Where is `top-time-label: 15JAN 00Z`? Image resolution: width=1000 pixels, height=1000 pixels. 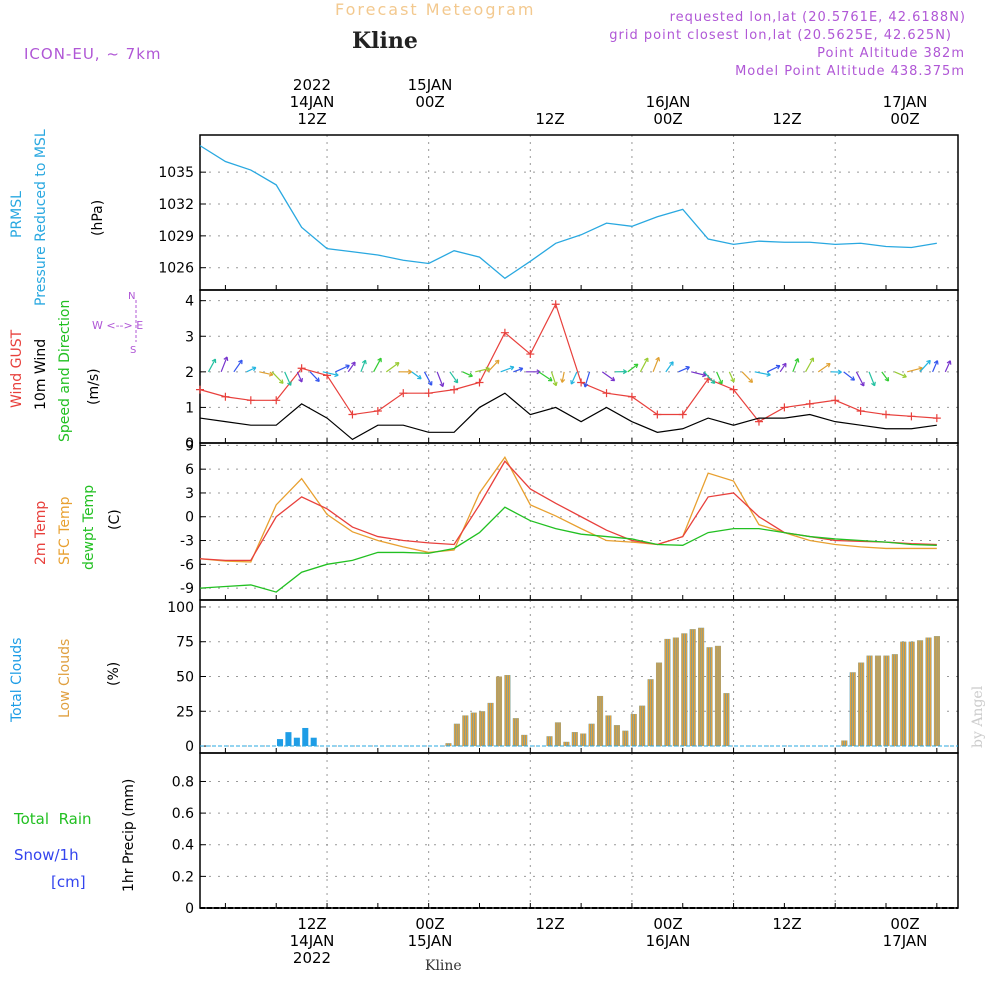
top-time-label: 15JAN 00Z is located at coordinates (430, 93).